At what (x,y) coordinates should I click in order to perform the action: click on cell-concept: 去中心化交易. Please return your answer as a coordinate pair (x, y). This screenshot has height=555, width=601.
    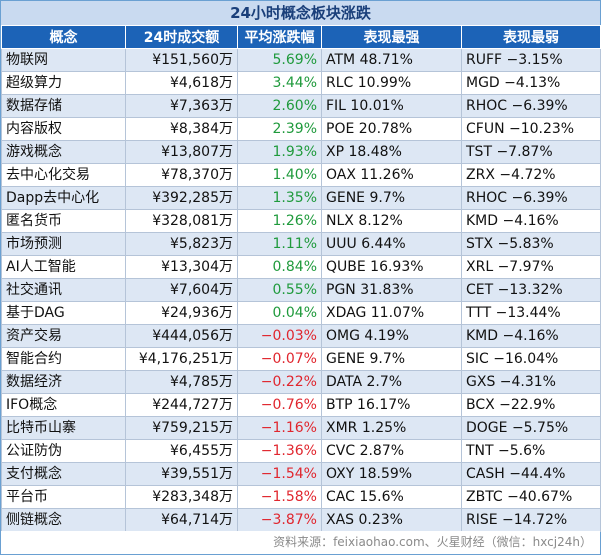
    Looking at the image, I should click on (63, 175).